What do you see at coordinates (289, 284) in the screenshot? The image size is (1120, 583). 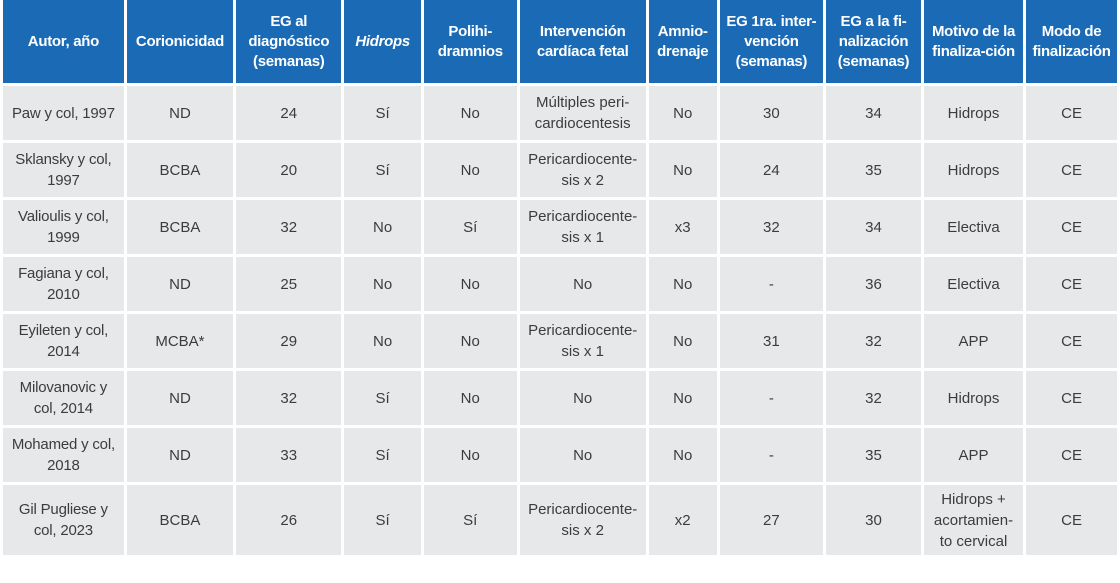 I see `table-cell: 25` at bounding box center [289, 284].